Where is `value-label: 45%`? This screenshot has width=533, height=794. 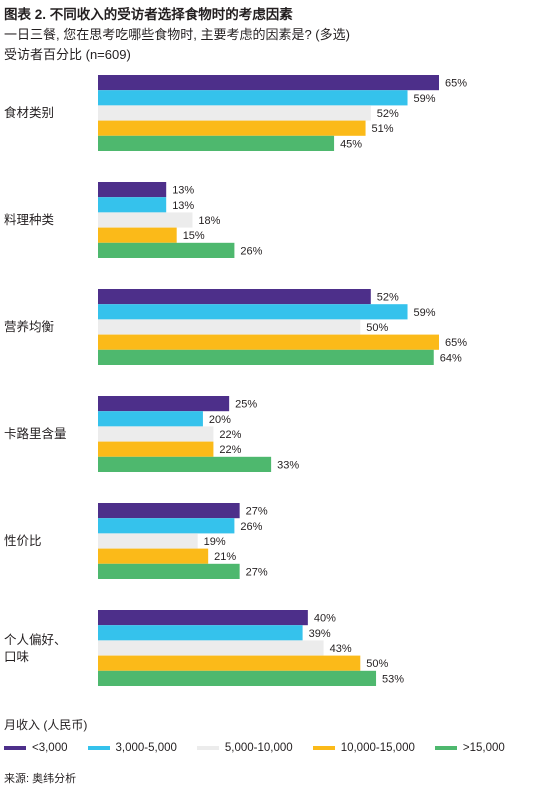 value-label: 45% is located at coordinates (351, 144).